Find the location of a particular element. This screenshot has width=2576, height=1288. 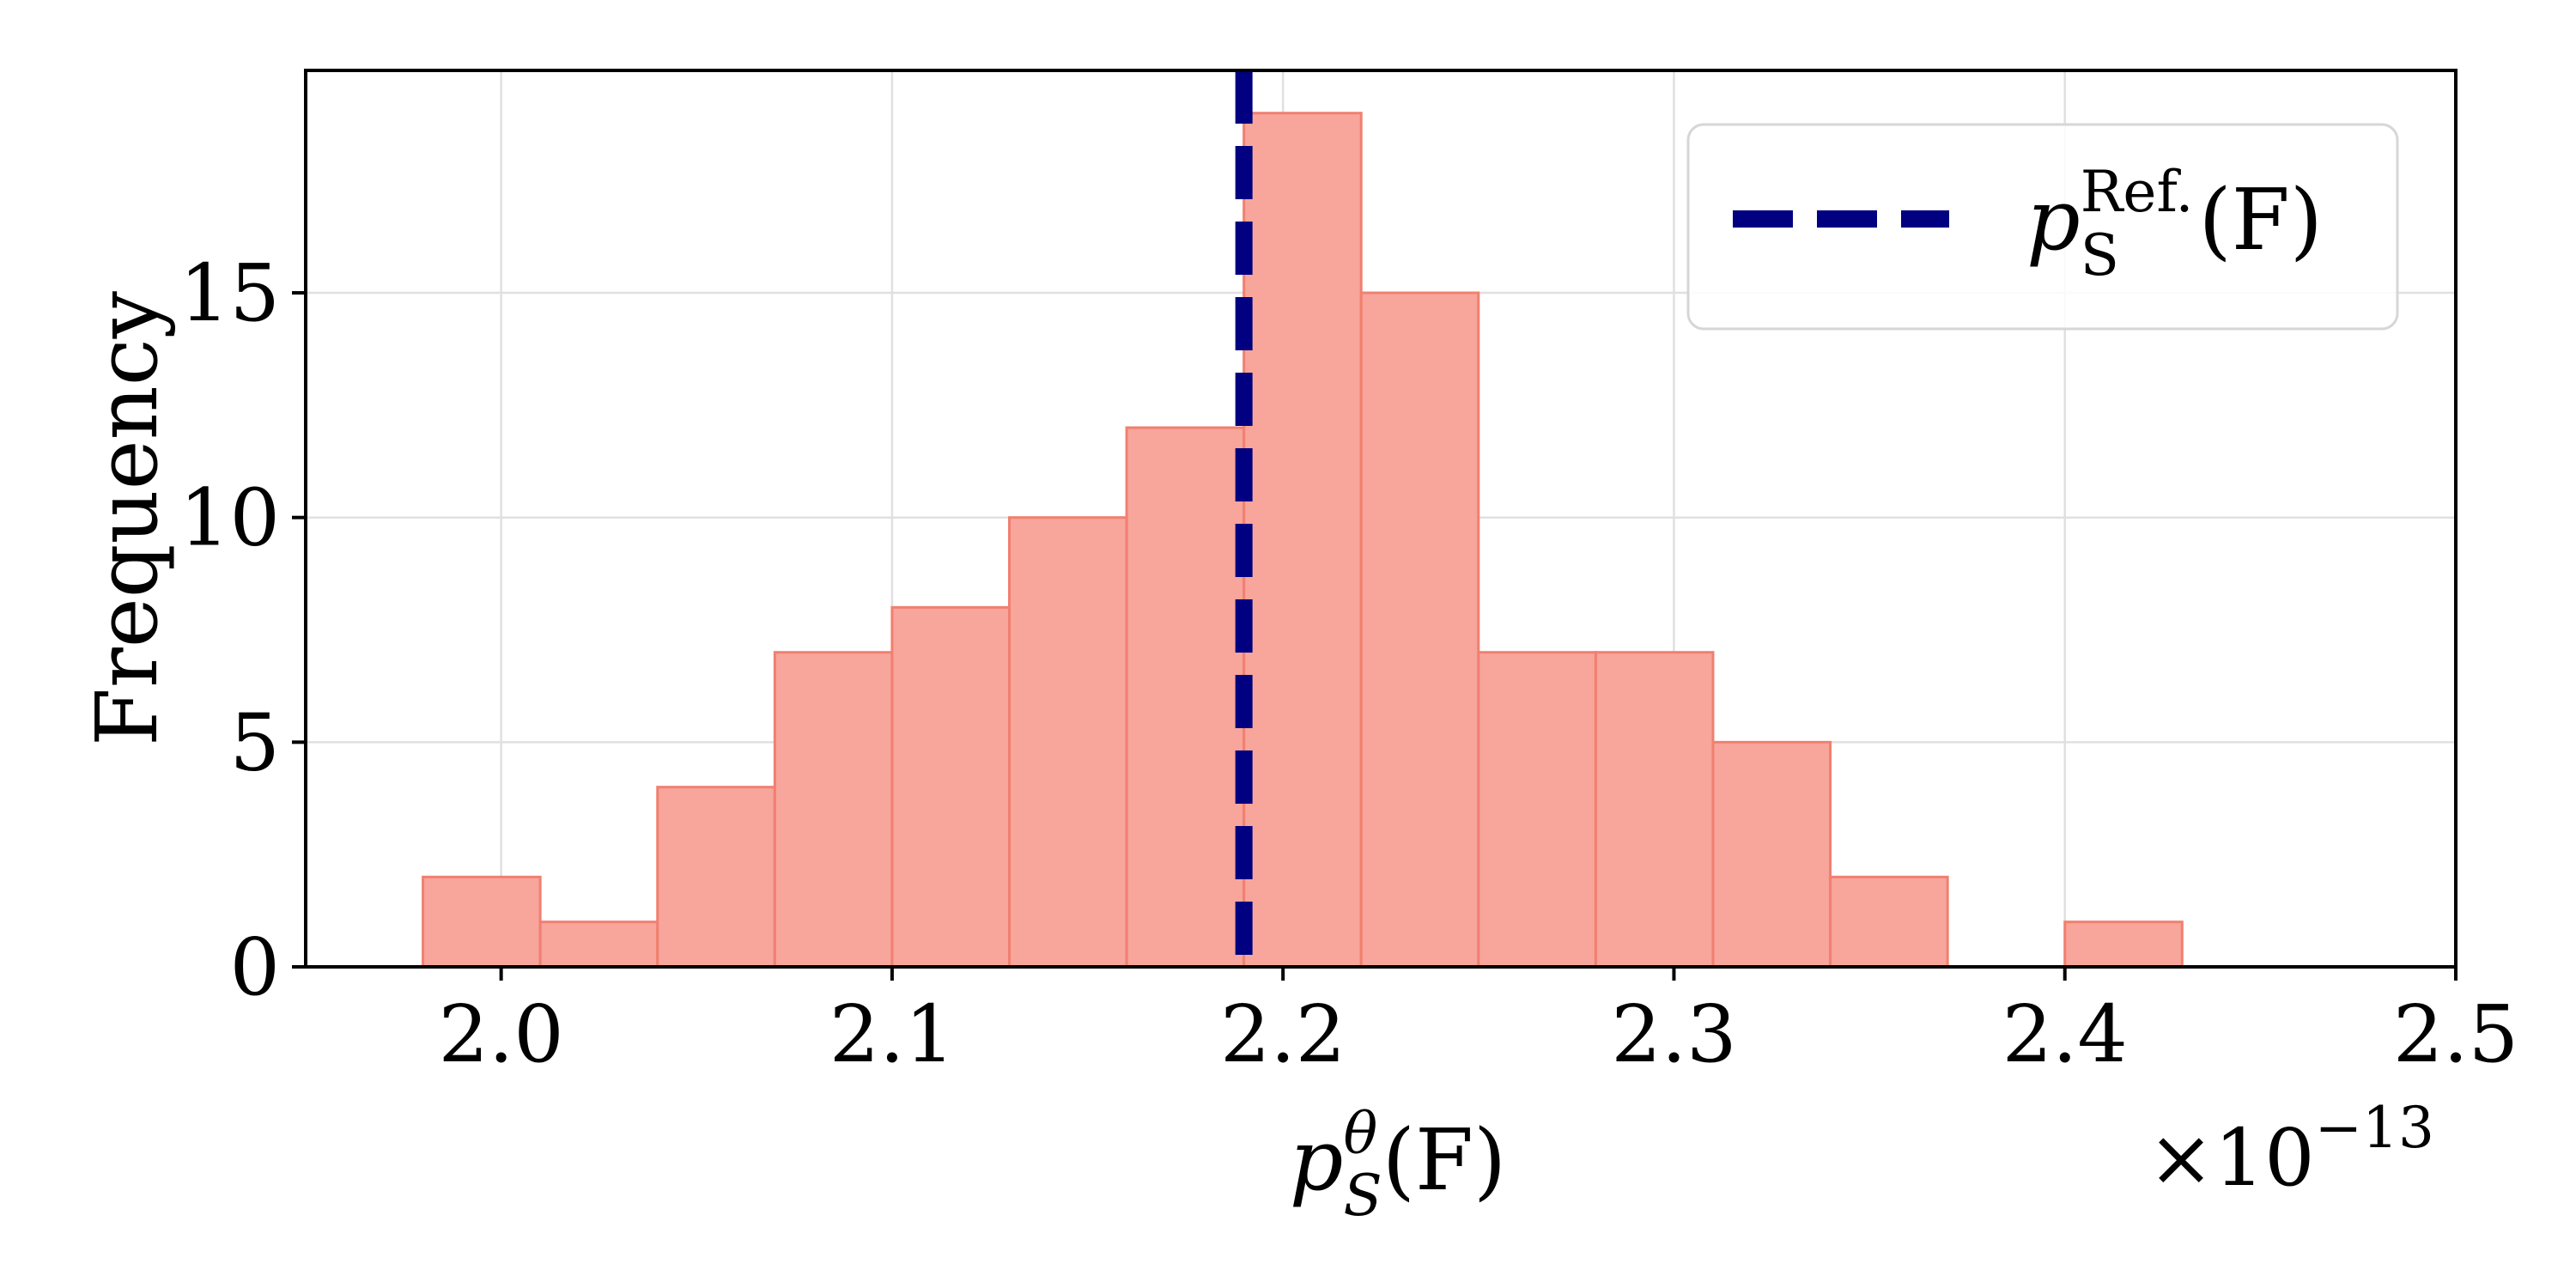

legend-label-tail: (F) is located at coordinates (2261, 221).